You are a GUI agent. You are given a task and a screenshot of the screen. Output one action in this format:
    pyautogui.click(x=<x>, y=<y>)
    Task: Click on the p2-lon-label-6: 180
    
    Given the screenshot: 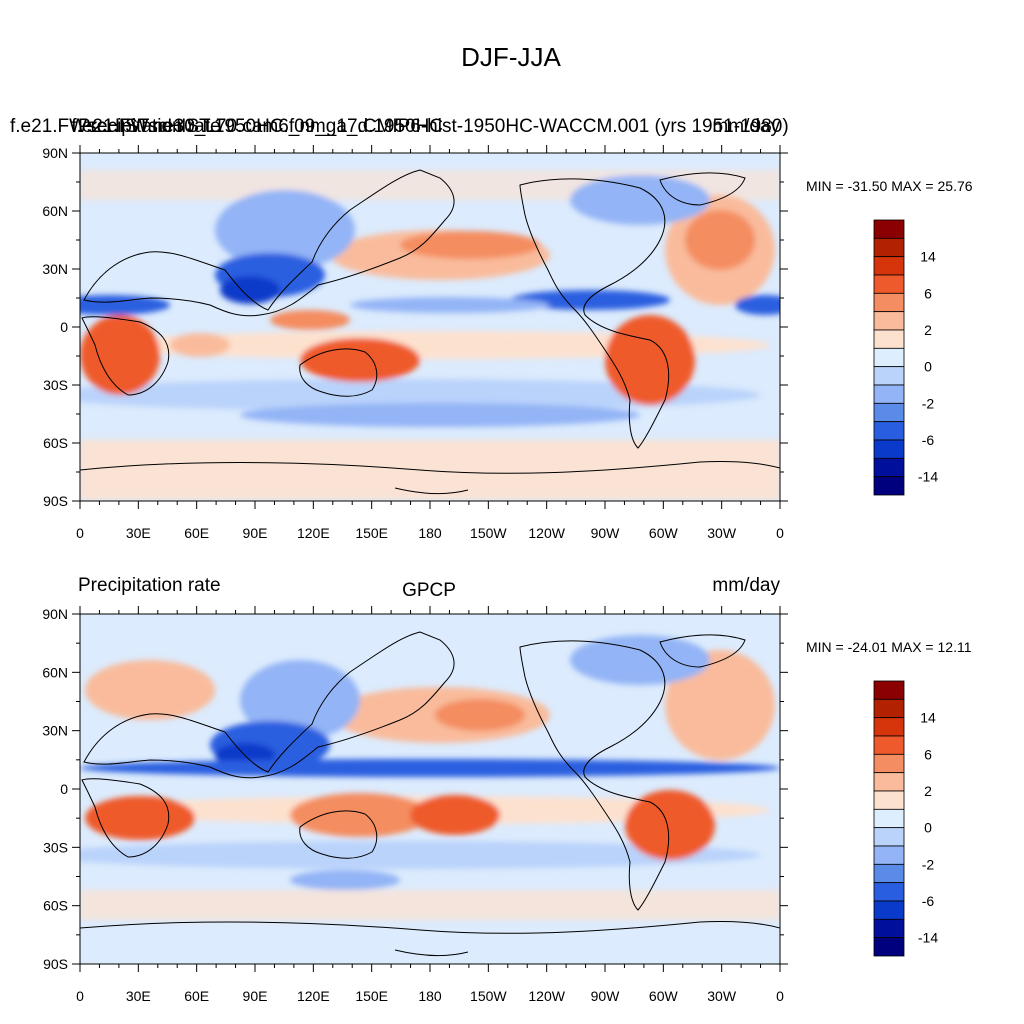 What is the action you would take?
    pyautogui.click(x=430, y=996)
    